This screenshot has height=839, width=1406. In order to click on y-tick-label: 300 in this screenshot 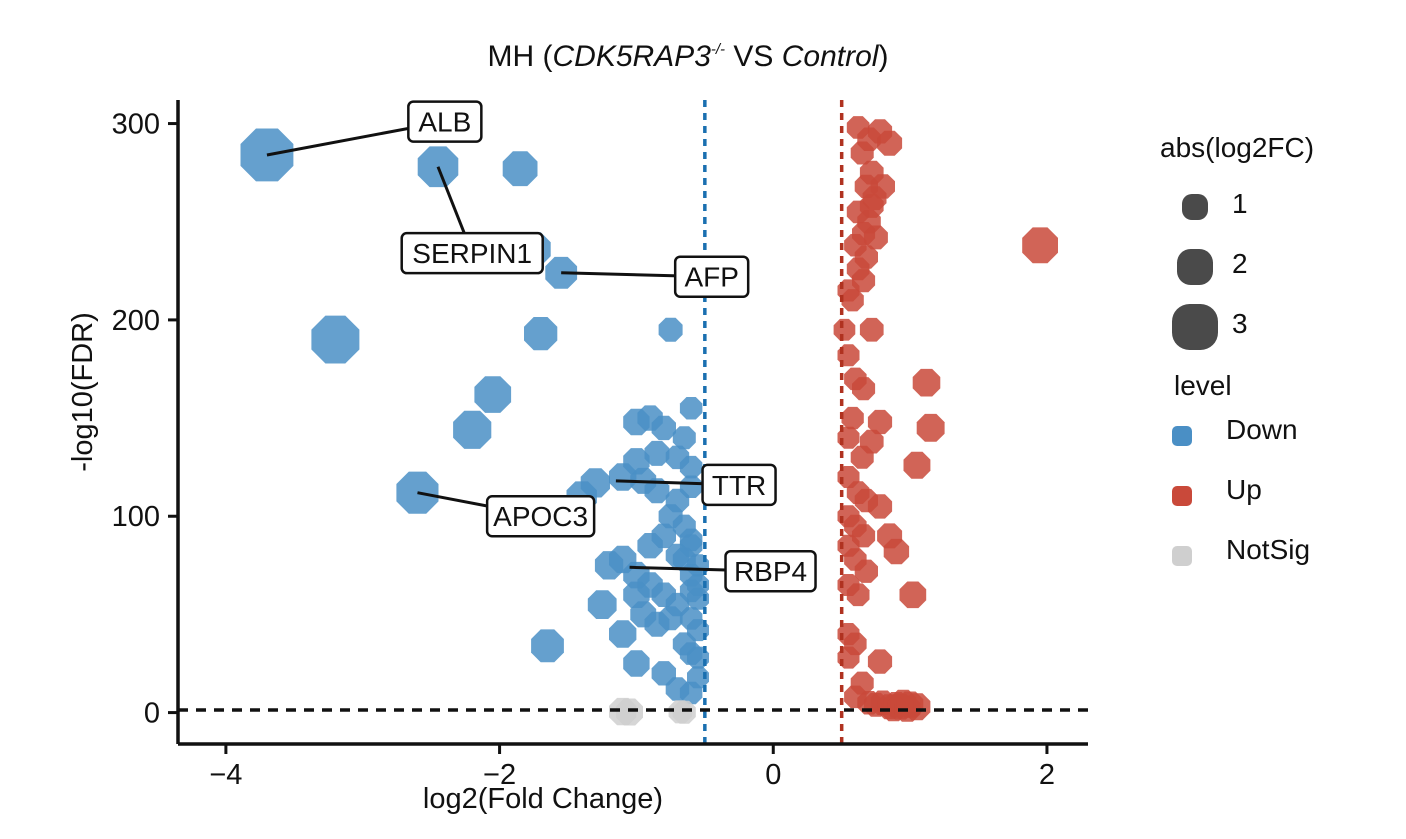, I will do `click(136, 125)`.